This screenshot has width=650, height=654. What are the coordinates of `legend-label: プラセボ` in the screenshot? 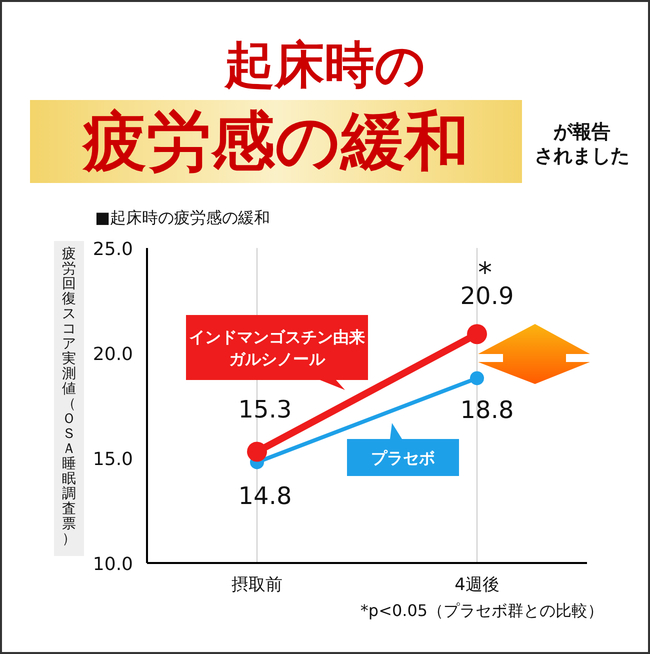 It's located at (403, 458).